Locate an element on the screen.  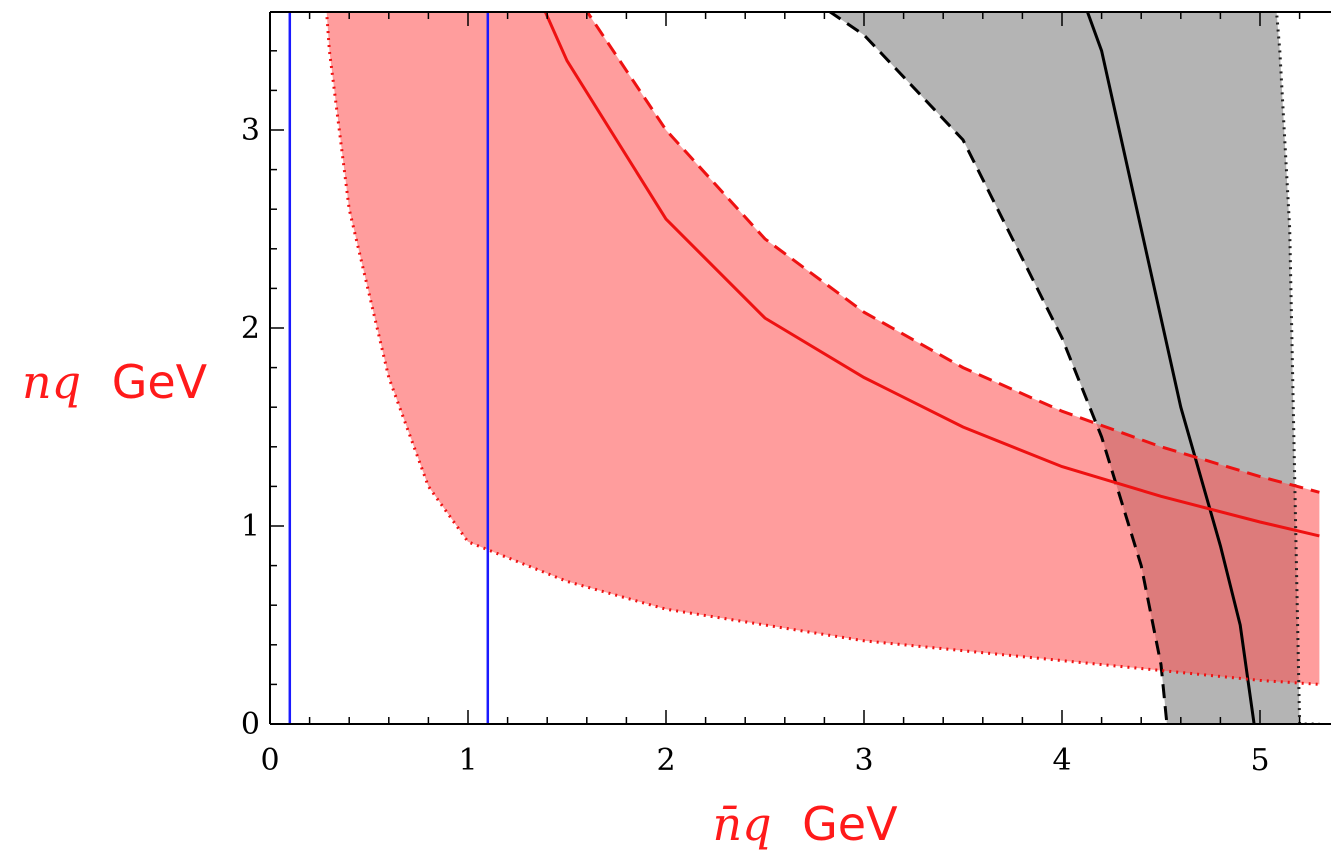
x-tick-label: 0 is located at coordinates (269, 760).